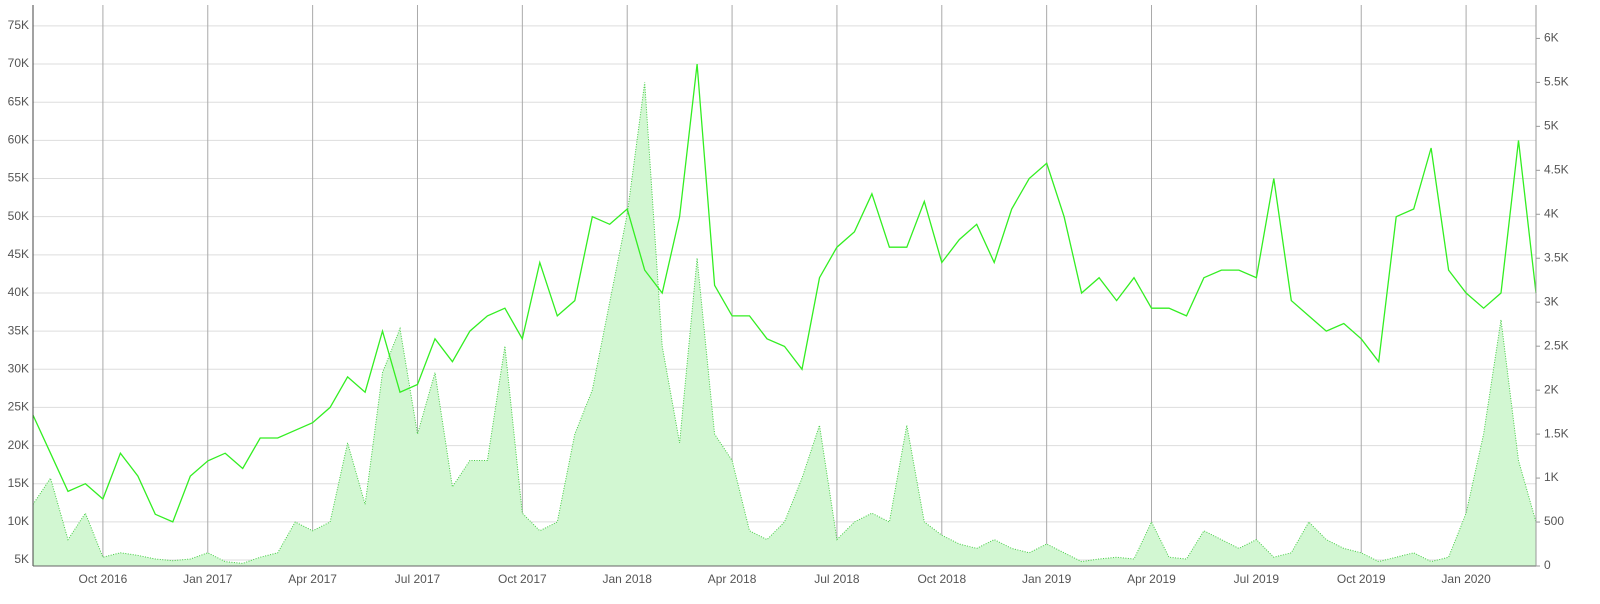  What do you see at coordinates (418, 579) in the screenshot?
I see `x-tick-label: Jul 2017` at bounding box center [418, 579].